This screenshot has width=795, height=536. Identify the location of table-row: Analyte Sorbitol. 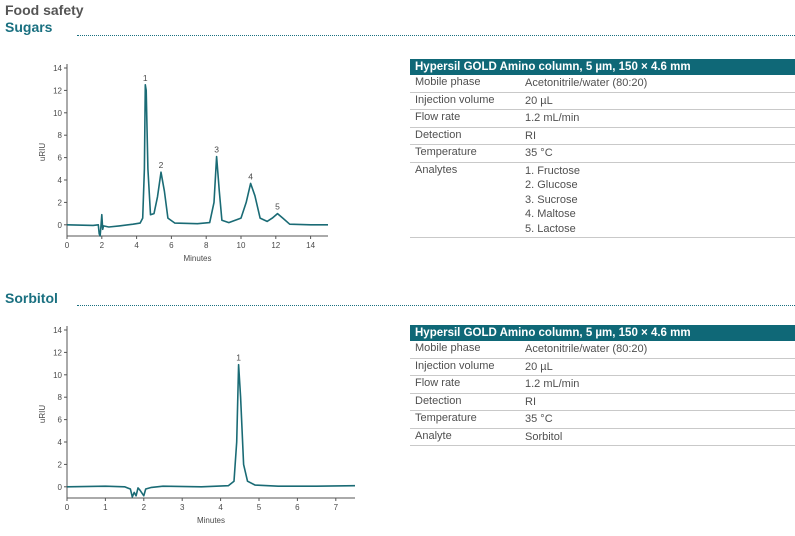
(602, 437).